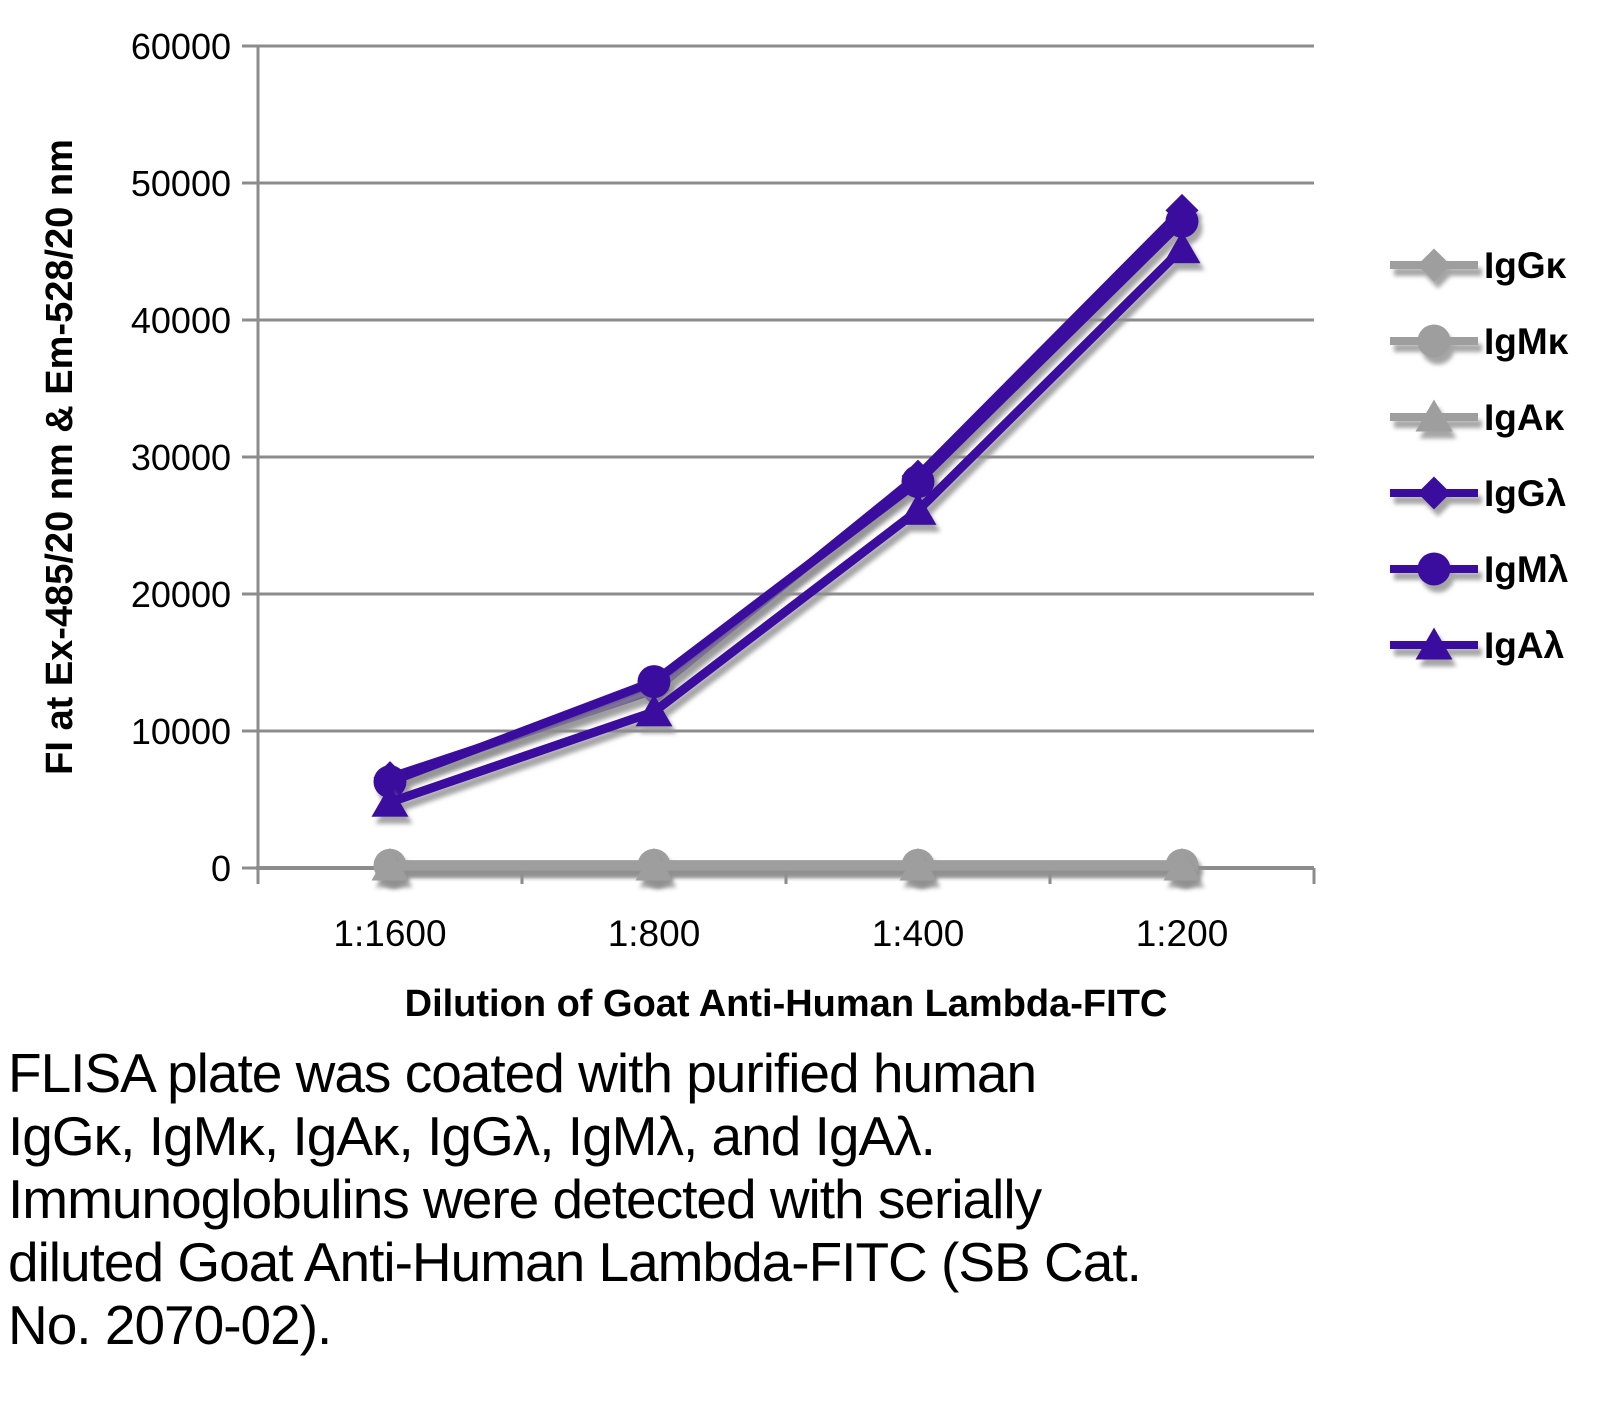 The image size is (1604, 1428). What do you see at coordinates (1524, 645) in the screenshot?
I see `legend-label-IgAλ: IgAλ` at bounding box center [1524, 645].